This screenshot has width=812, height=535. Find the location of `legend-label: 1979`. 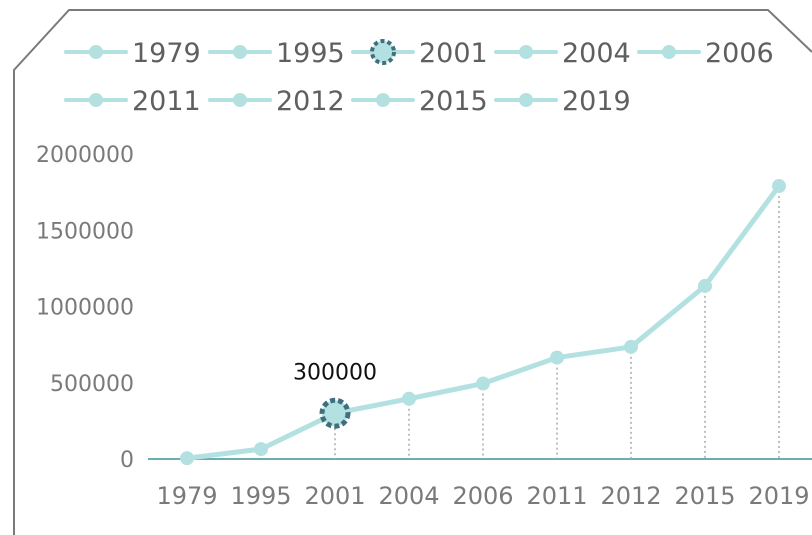

legend-label: 1979 is located at coordinates (166, 53).